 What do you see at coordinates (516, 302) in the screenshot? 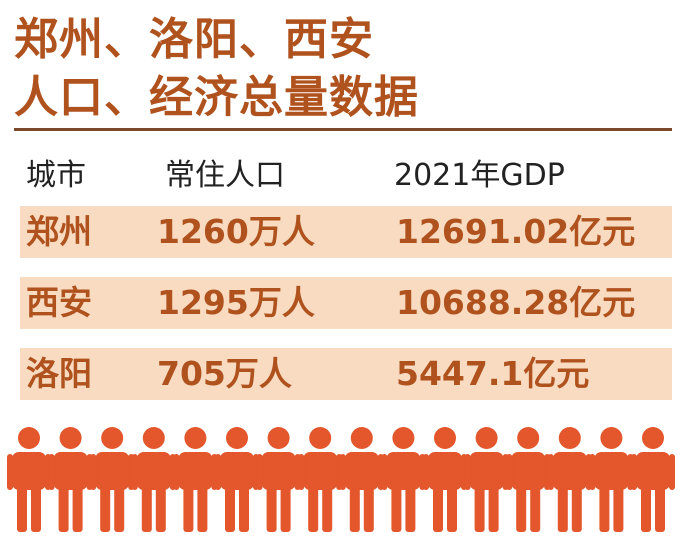
I see `gdp-cell: 10688.28亿元` at bounding box center [516, 302].